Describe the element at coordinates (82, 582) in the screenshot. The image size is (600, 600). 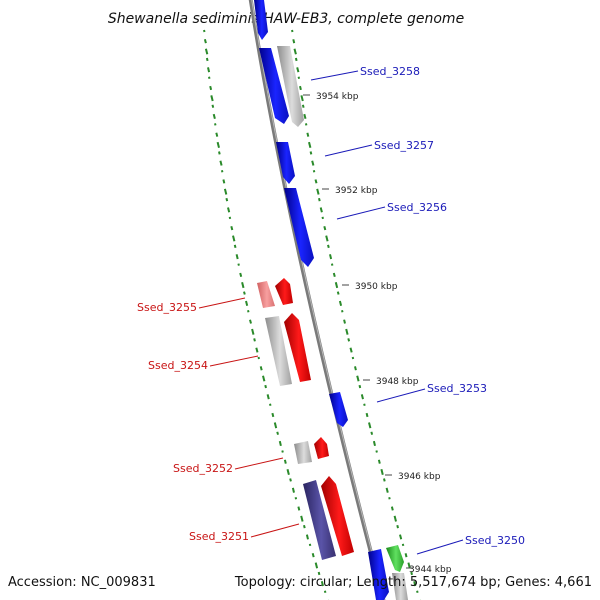
I see `accession-text: Accession: NC_009831` at that location.